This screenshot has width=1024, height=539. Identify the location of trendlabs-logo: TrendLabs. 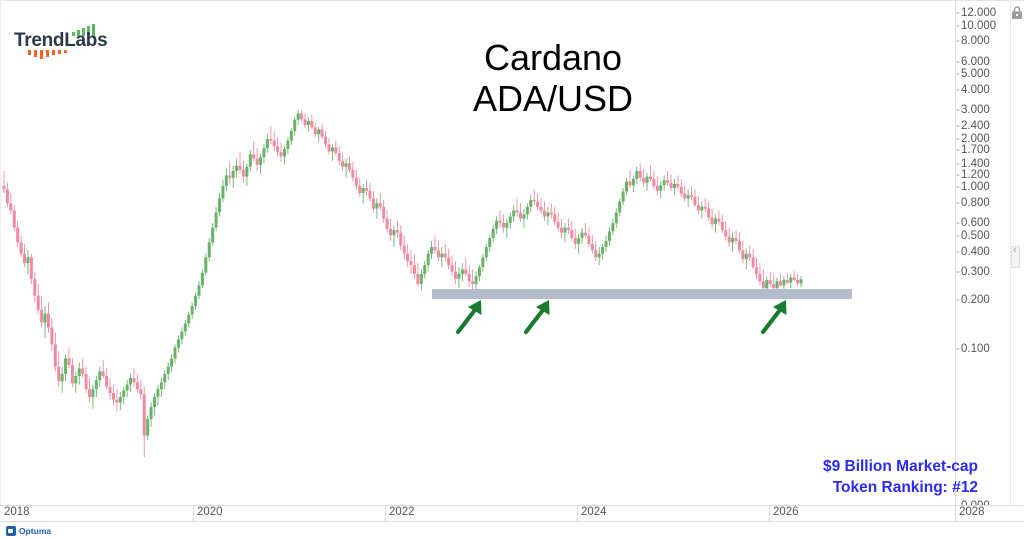
(64, 42).